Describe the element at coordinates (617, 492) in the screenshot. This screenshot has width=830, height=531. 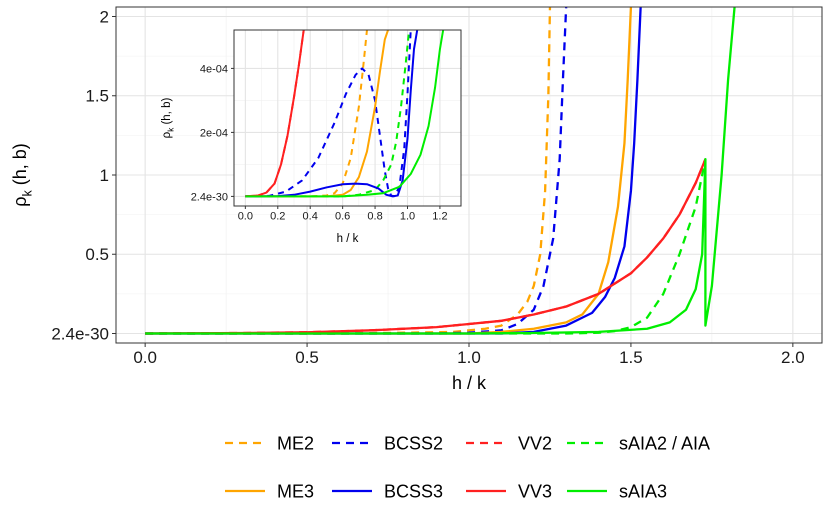
I see `legend-item-saia3: sAIA3` at that location.